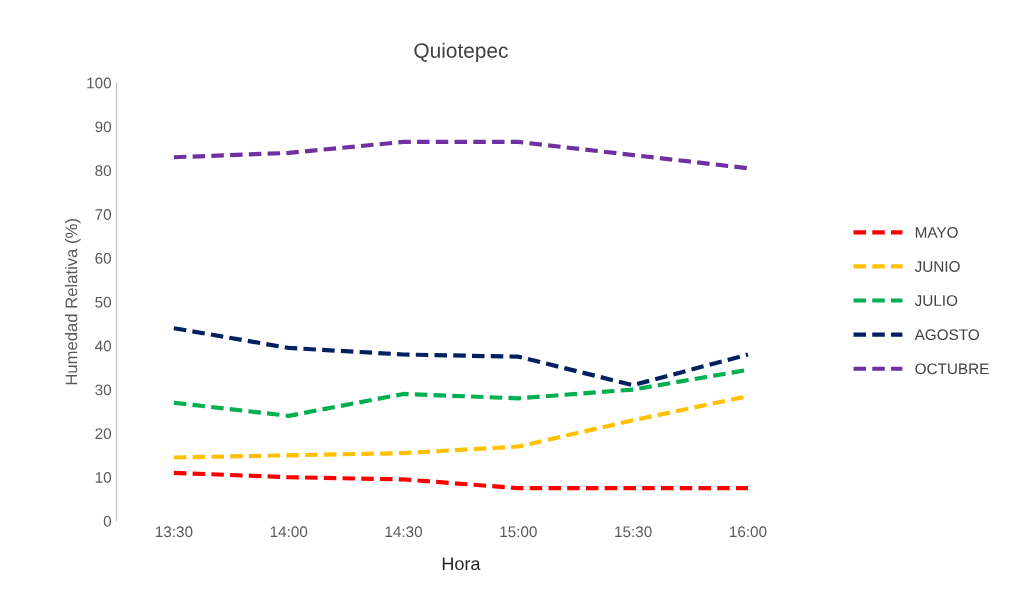  Describe the element at coordinates (518, 532) in the screenshot. I see `x-tick-label: 15:00` at that location.